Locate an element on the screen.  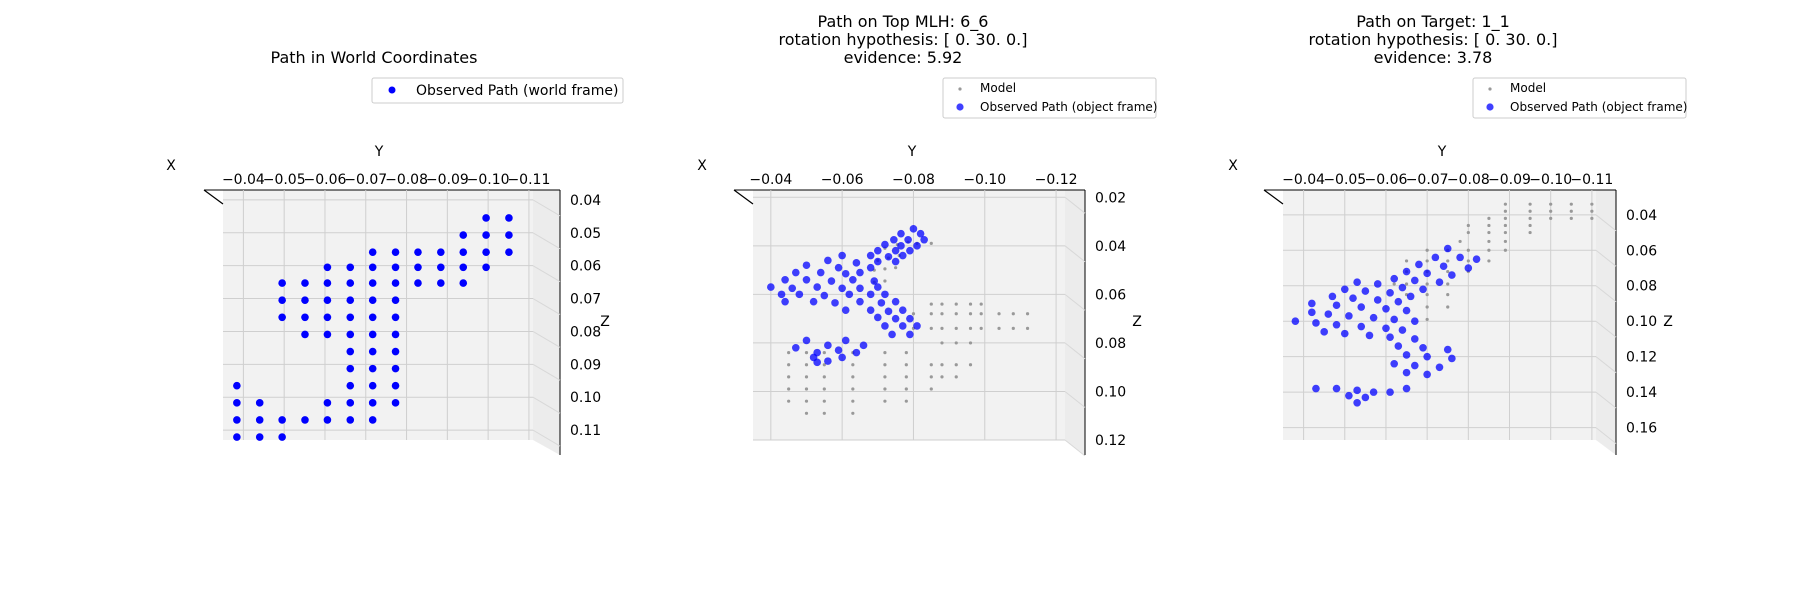
x-axis-label: X is located at coordinates (1233, 166).